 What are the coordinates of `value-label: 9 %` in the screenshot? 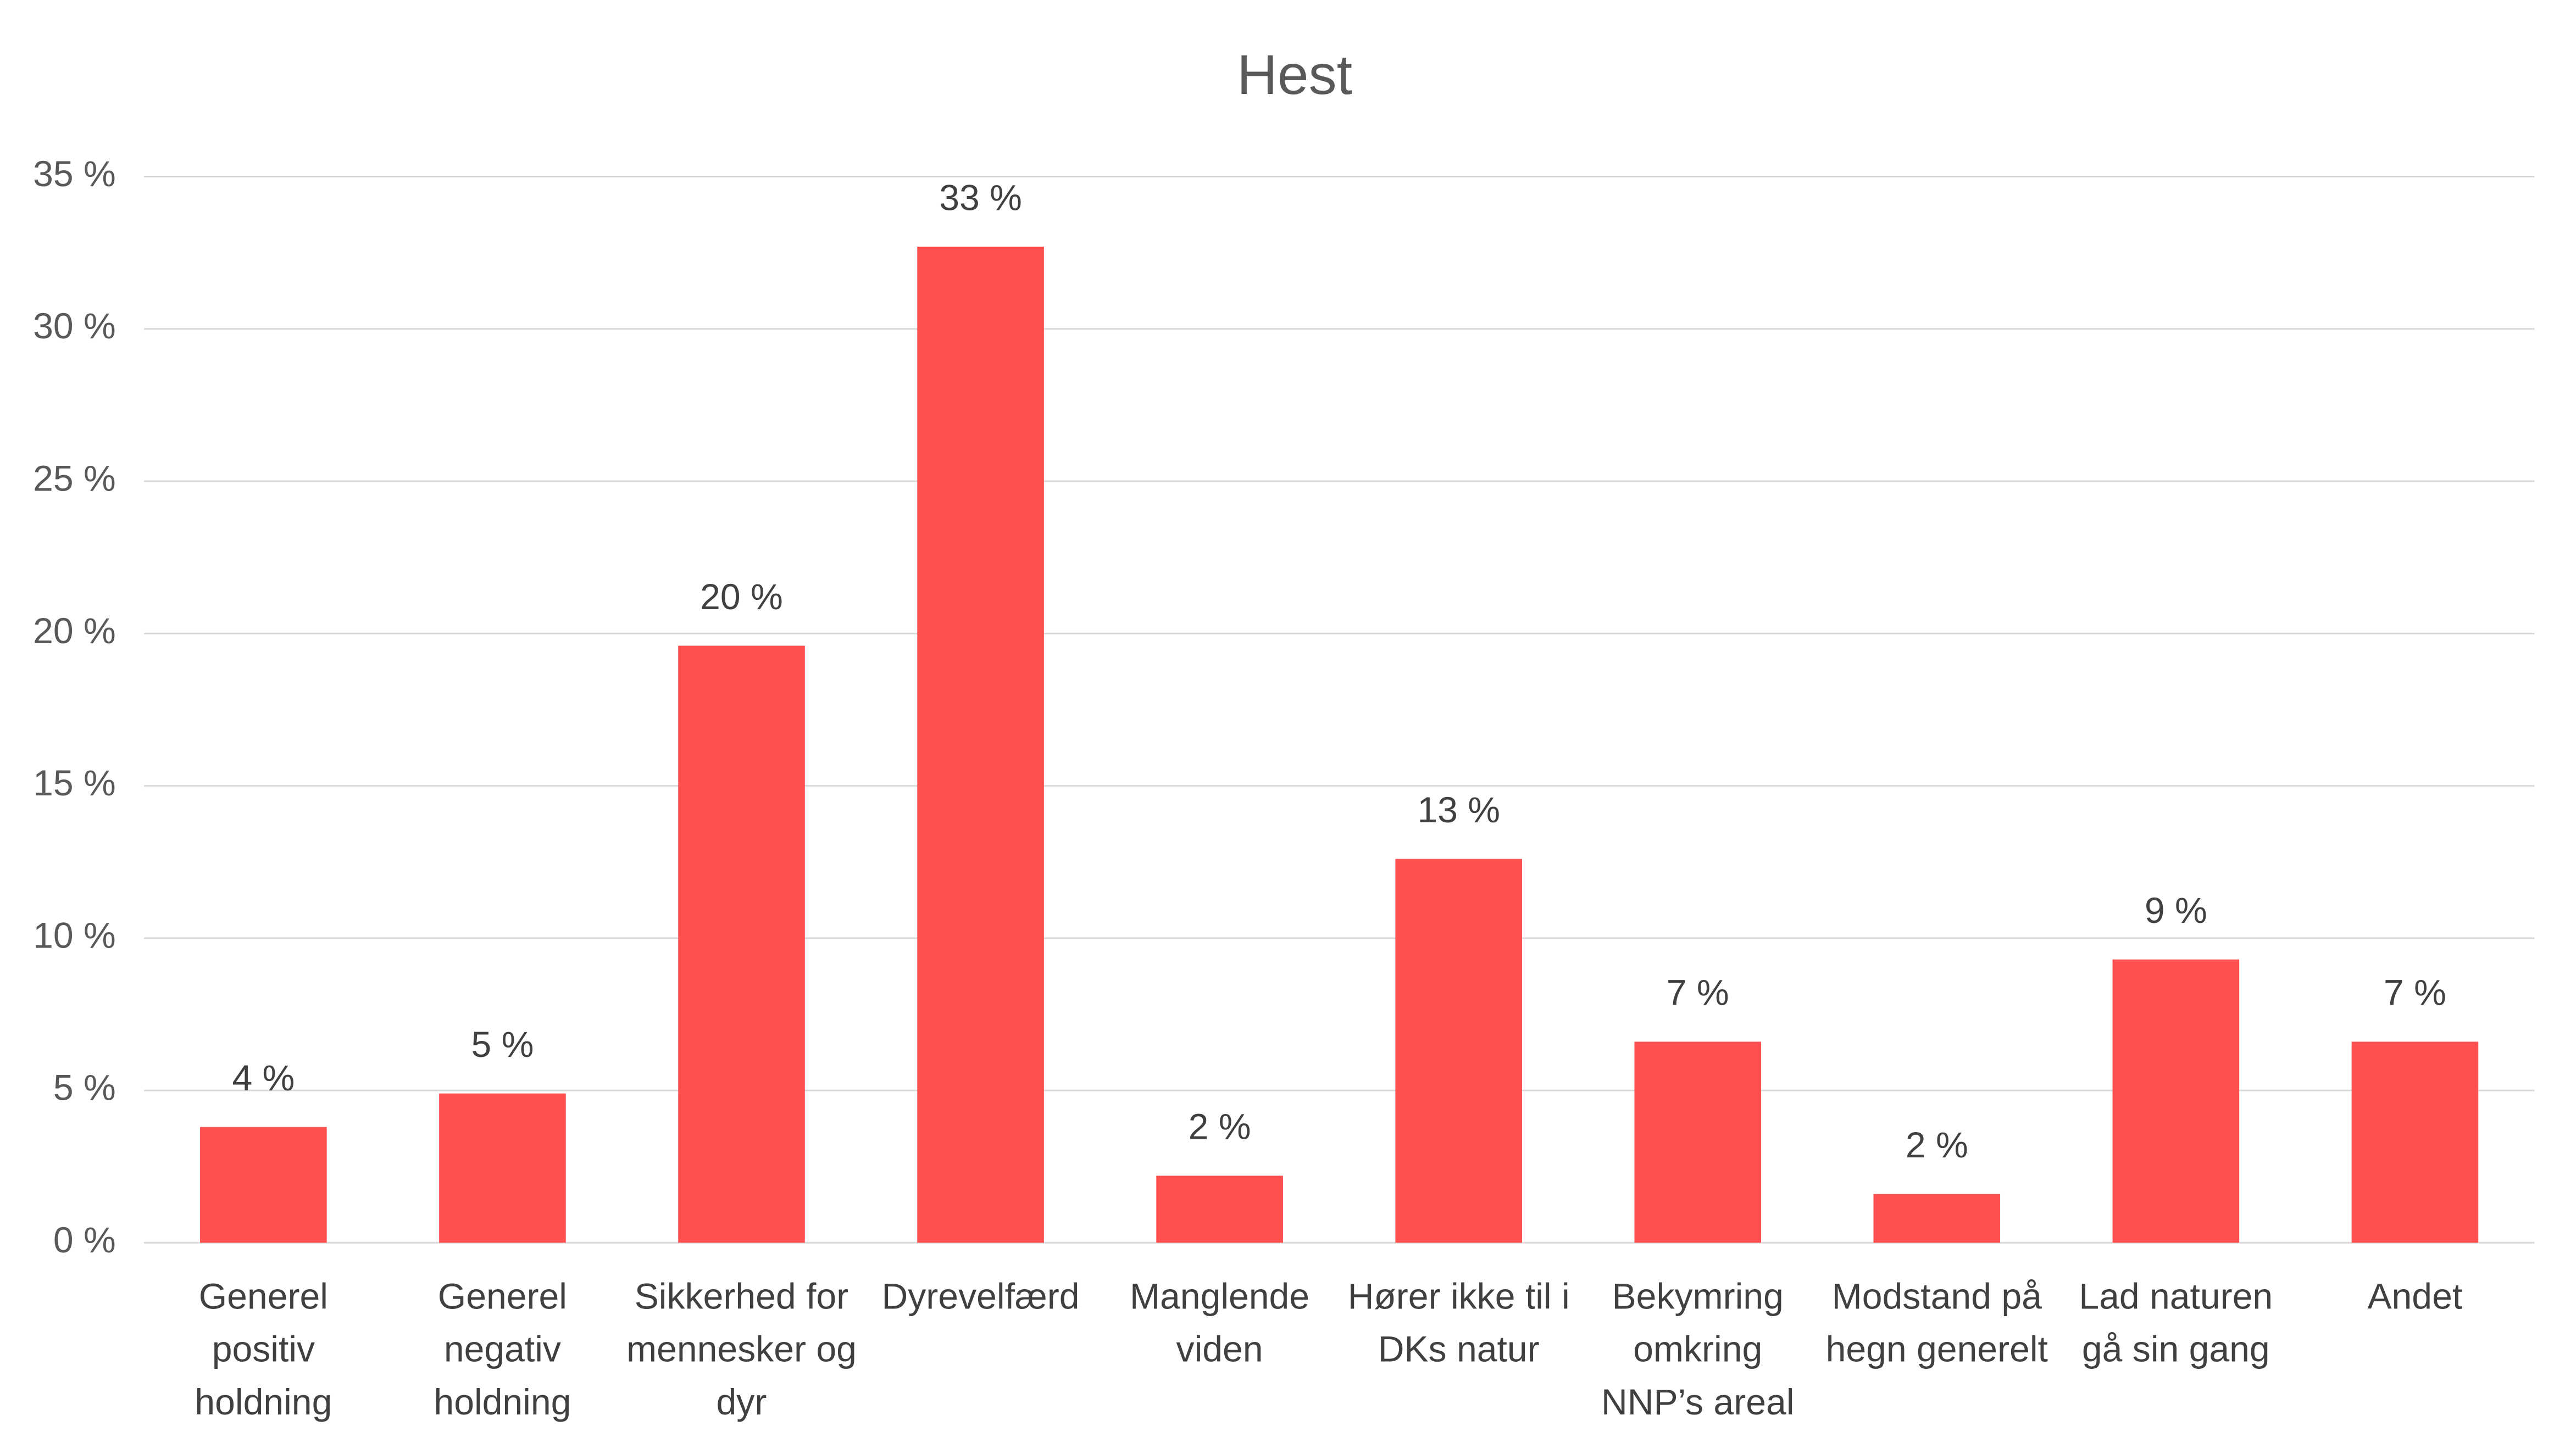 It's located at (2176, 910).